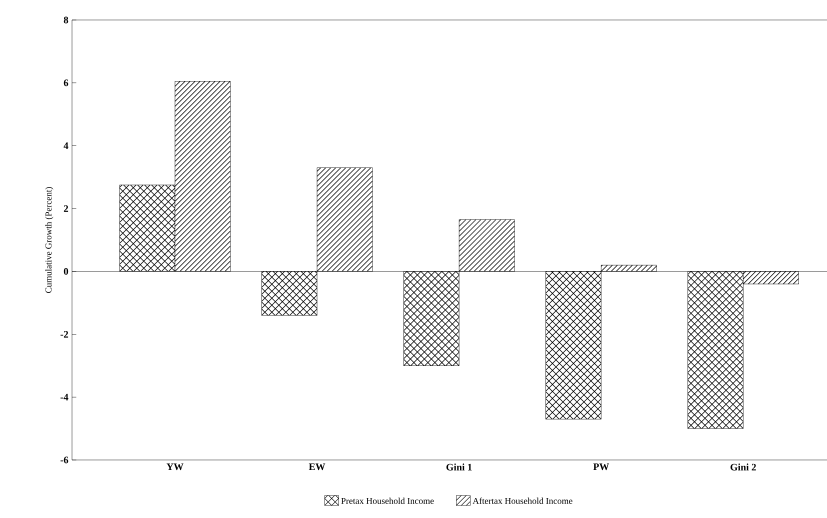 This screenshot has width=827, height=518. I want to click on y-tick-label: 0, so click(66, 271).